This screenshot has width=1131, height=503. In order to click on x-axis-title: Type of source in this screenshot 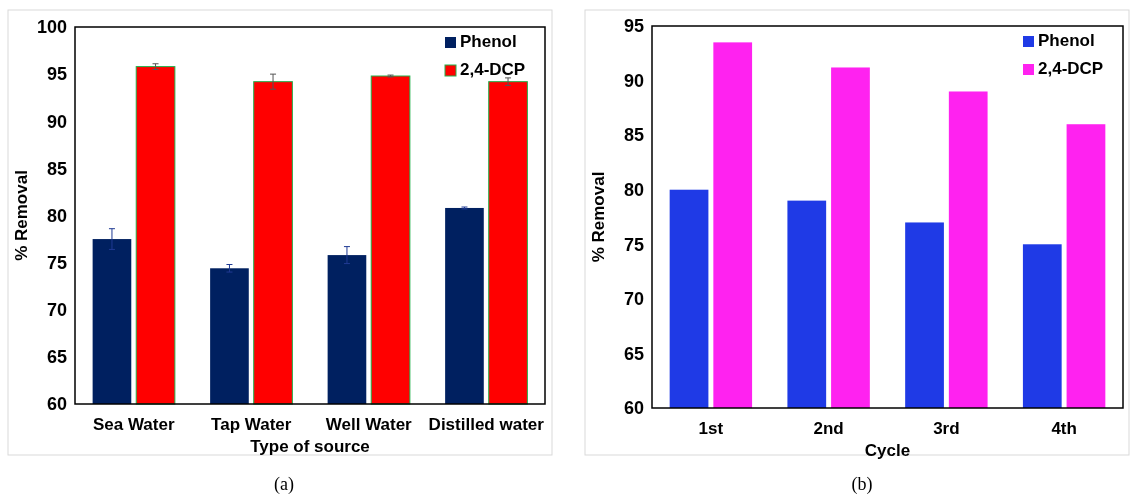, I will do `click(310, 446)`.